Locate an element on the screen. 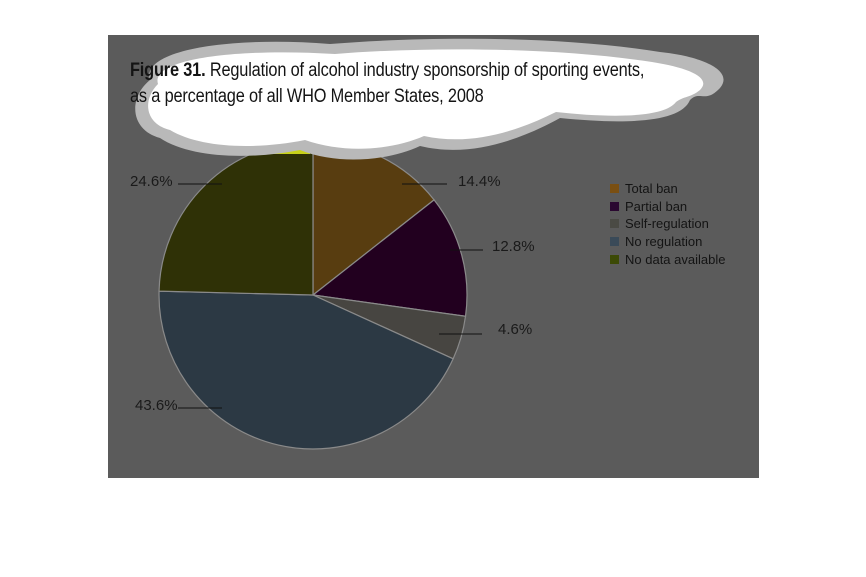  legend-item-self-regulation: Self-regulation is located at coordinates (659, 223).